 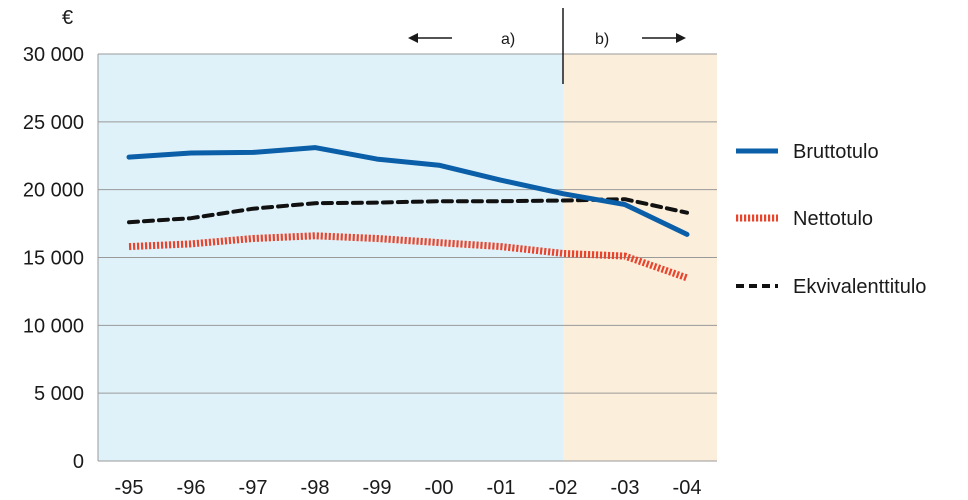 I want to click on region-a-label: a), so click(x=508, y=39).